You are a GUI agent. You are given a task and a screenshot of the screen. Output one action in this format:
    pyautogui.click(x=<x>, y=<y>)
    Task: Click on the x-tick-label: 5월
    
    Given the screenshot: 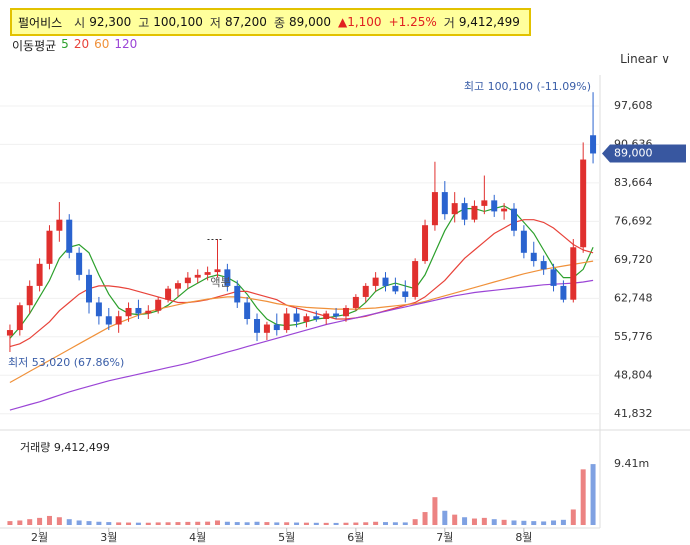 What is the action you would take?
    pyautogui.click(x=286, y=537)
    